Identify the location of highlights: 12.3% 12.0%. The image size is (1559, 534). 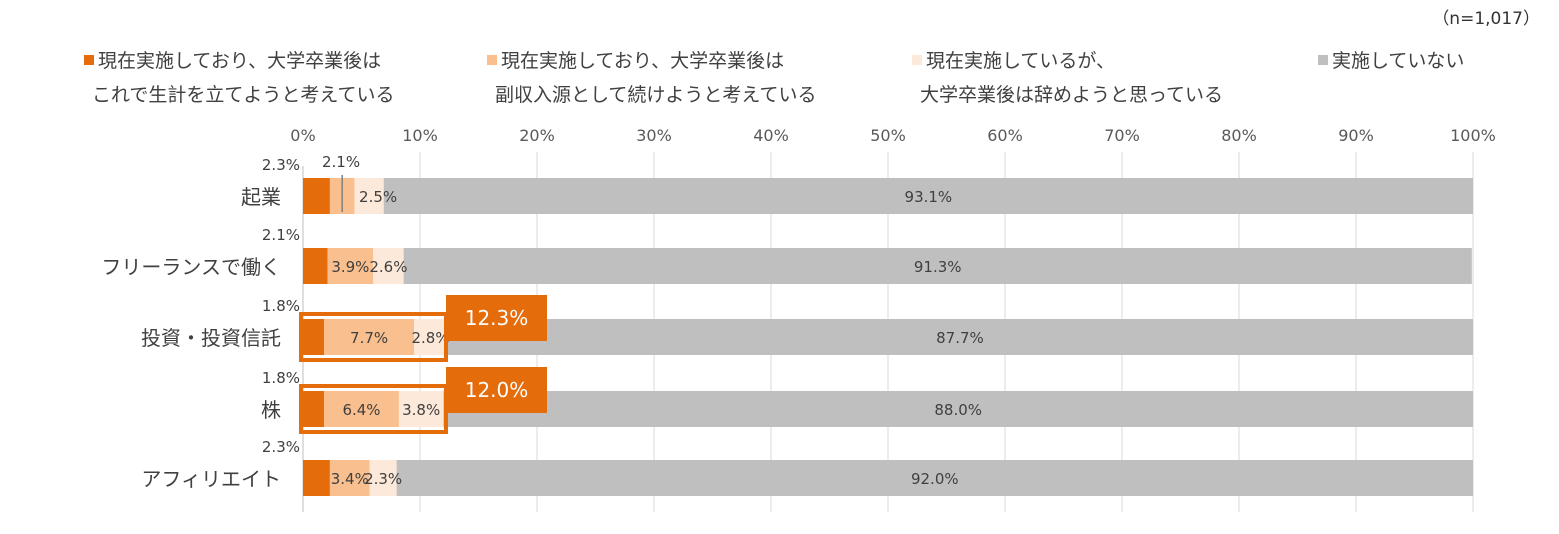
(423, 364).